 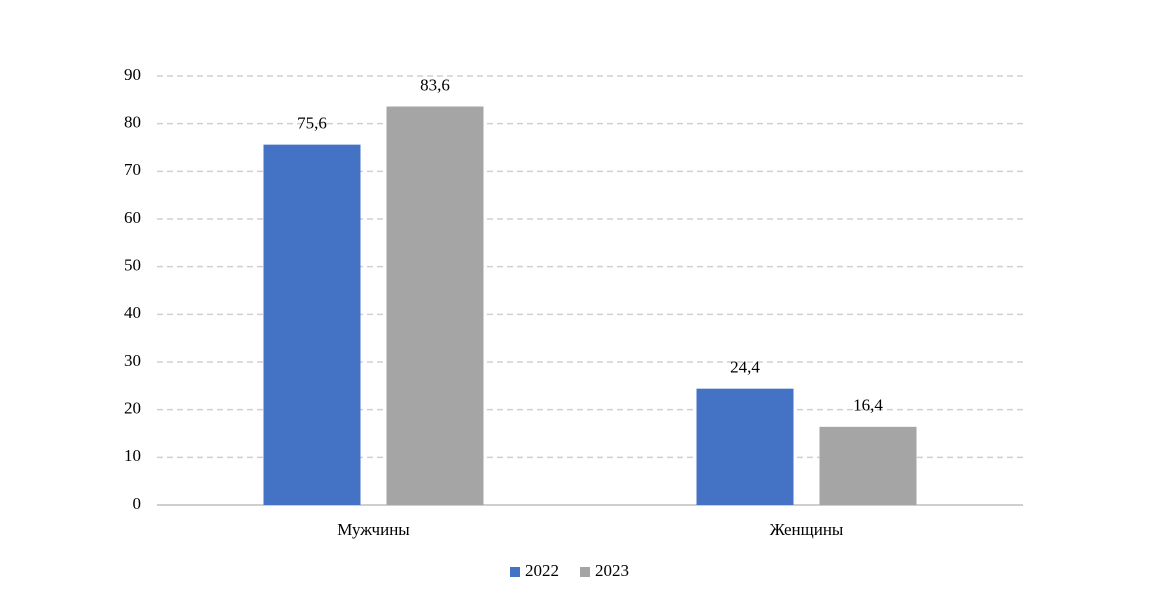 What do you see at coordinates (132, 408) in the screenshot?
I see `y-tick-label: 20` at bounding box center [132, 408].